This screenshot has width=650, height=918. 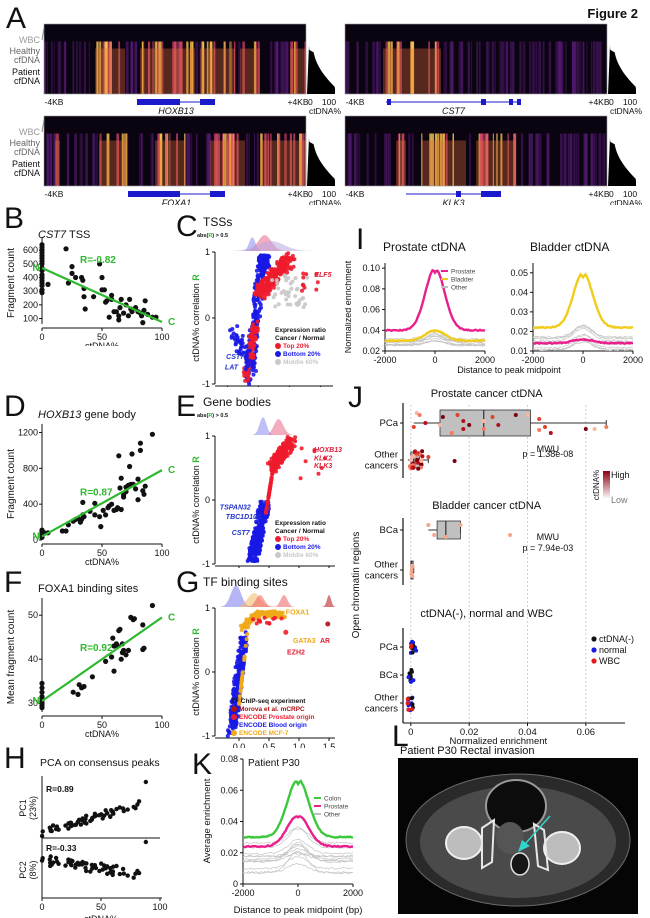 I want to click on correlation-annotation: R=0.92, so click(x=96, y=648).